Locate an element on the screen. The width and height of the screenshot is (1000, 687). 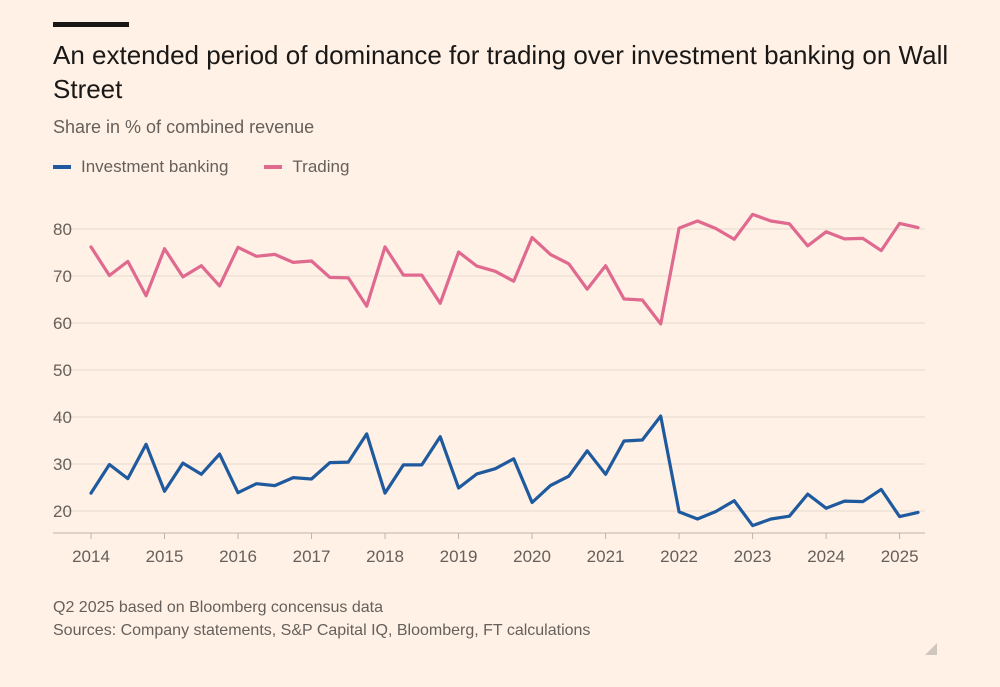
legend-swatch-investment-banking is located at coordinates (62, 167).